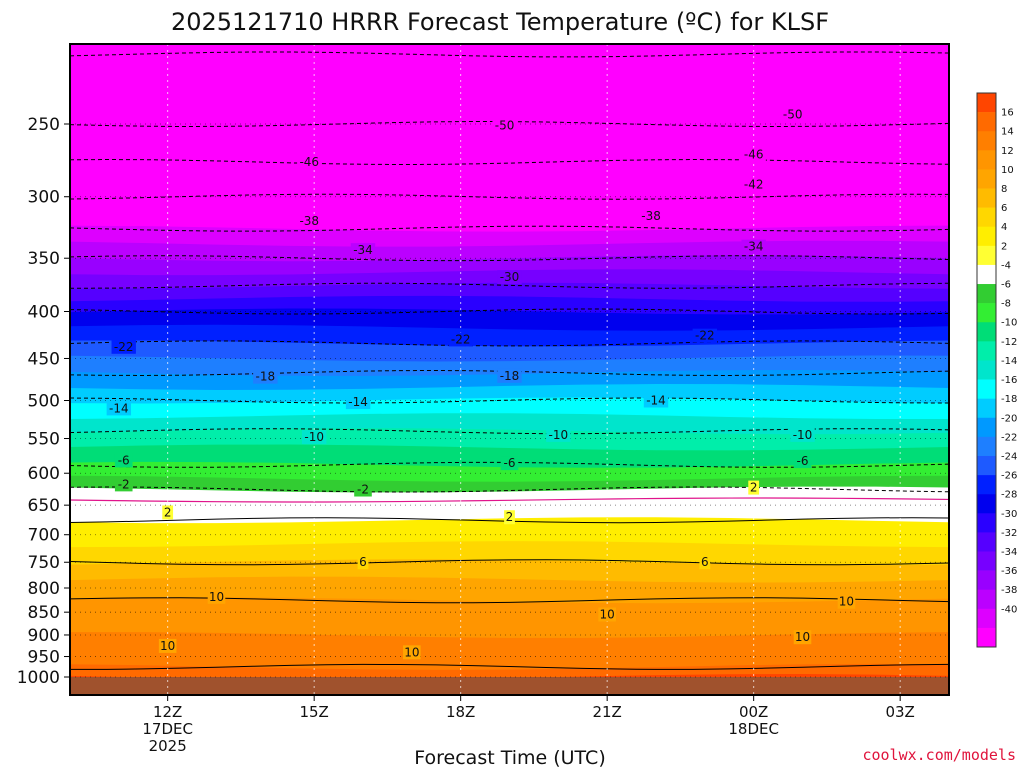  I want to click on y-tick-label: 1000, so click(38, 678).